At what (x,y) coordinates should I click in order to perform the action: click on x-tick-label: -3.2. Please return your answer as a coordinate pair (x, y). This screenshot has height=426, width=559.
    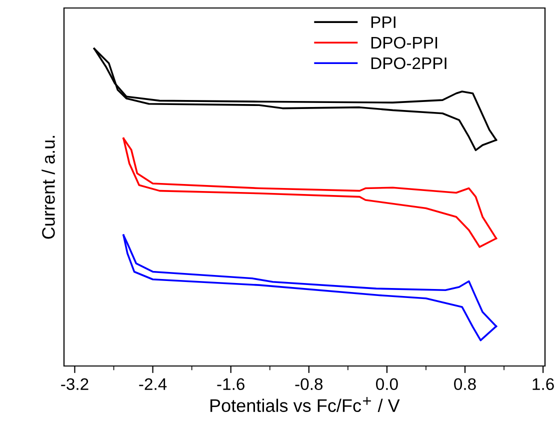
    Looking at the image, I should click on (74, 384).